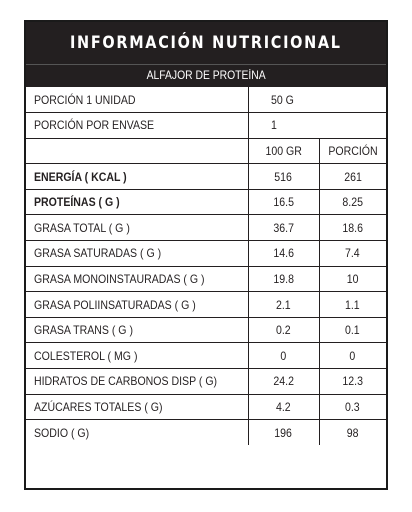 This screenshot has width=412, height=512. Describe the element at coordinates (137, 253) in the screenshot. I see `nutrient-name: GRASA SATURADAS ( G )` at that location.